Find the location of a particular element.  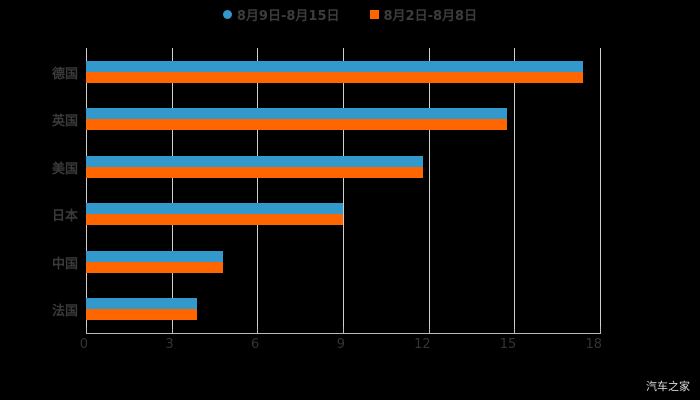

y-category-label: 英国 is located at coordinates (64, 122).